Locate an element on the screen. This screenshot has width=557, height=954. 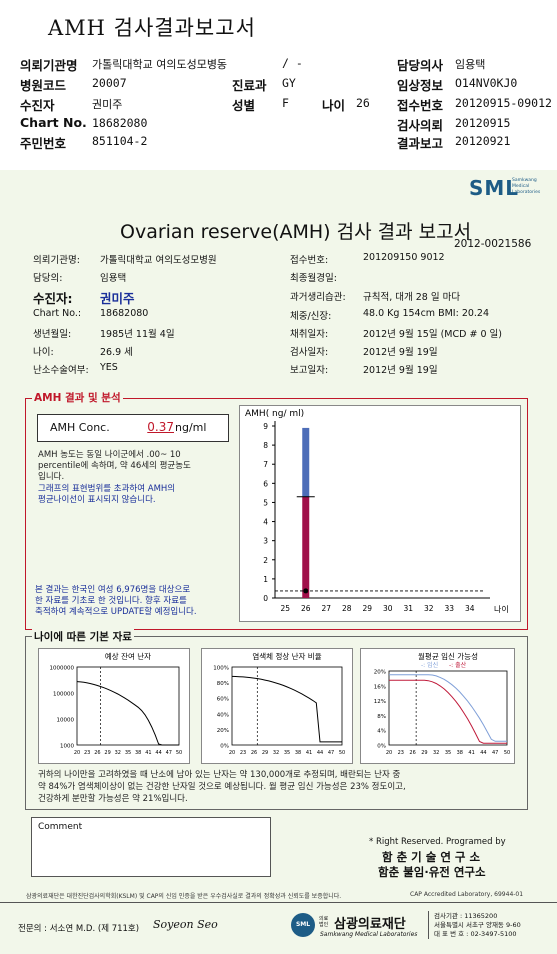
header-label: 의뢰기관명 is located at coordinates (49, 65).